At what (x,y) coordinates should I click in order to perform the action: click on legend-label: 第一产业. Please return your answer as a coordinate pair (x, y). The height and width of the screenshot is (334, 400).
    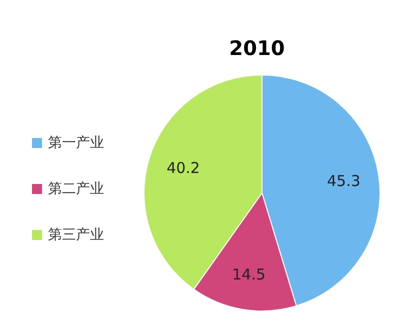
    Looking at the image, I should click on (76, 143).